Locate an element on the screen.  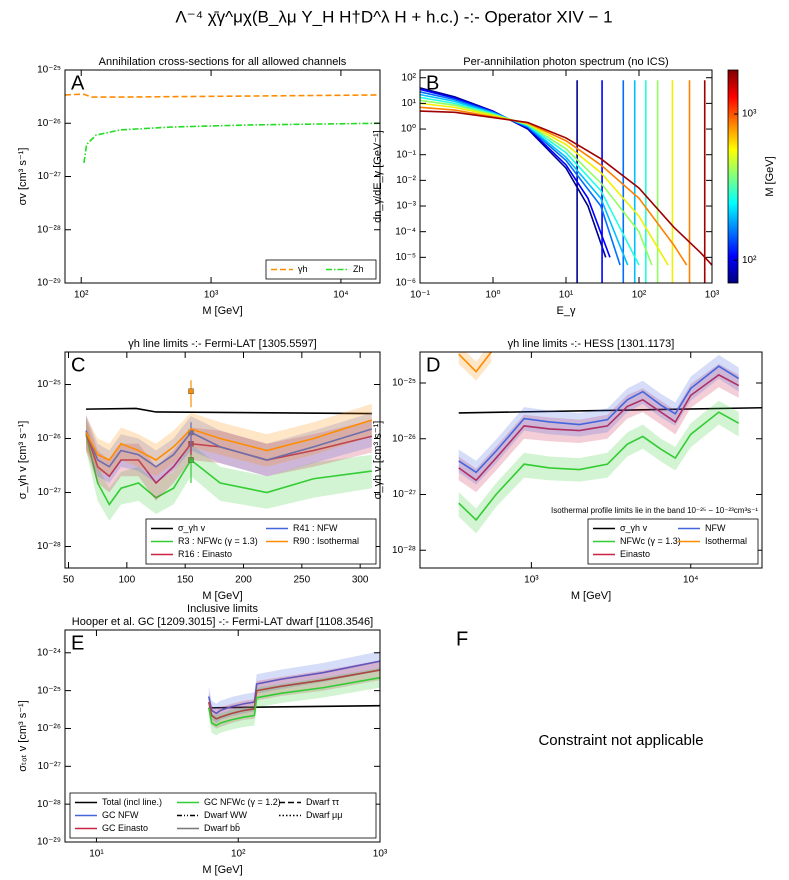
legend-label: R3 : NFWc (γ = 1.3) is located at coordinates (218, 541).